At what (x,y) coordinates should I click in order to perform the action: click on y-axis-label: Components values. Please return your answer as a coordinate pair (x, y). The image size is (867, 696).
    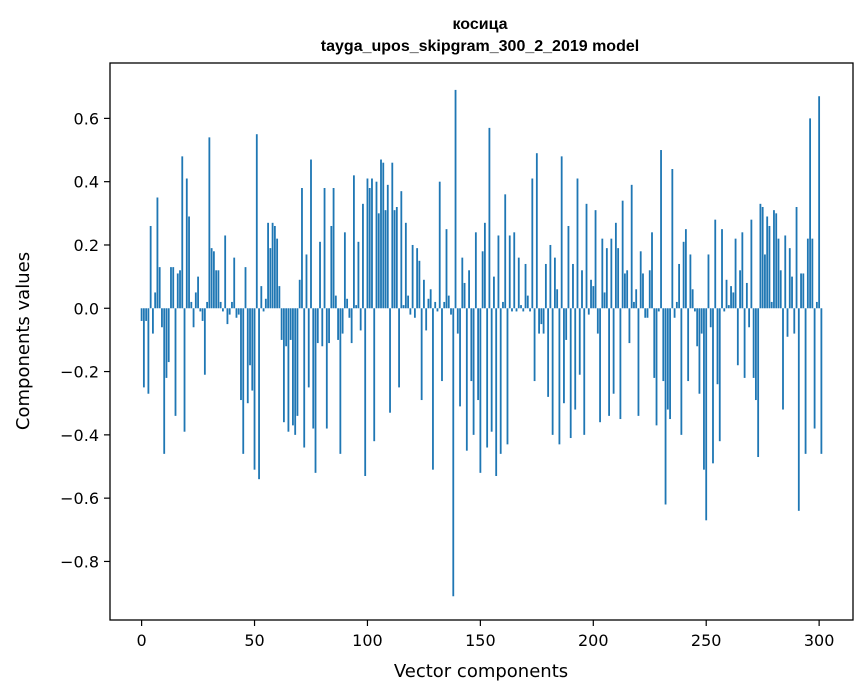
    Looking at the image, I should click on (23, 341).